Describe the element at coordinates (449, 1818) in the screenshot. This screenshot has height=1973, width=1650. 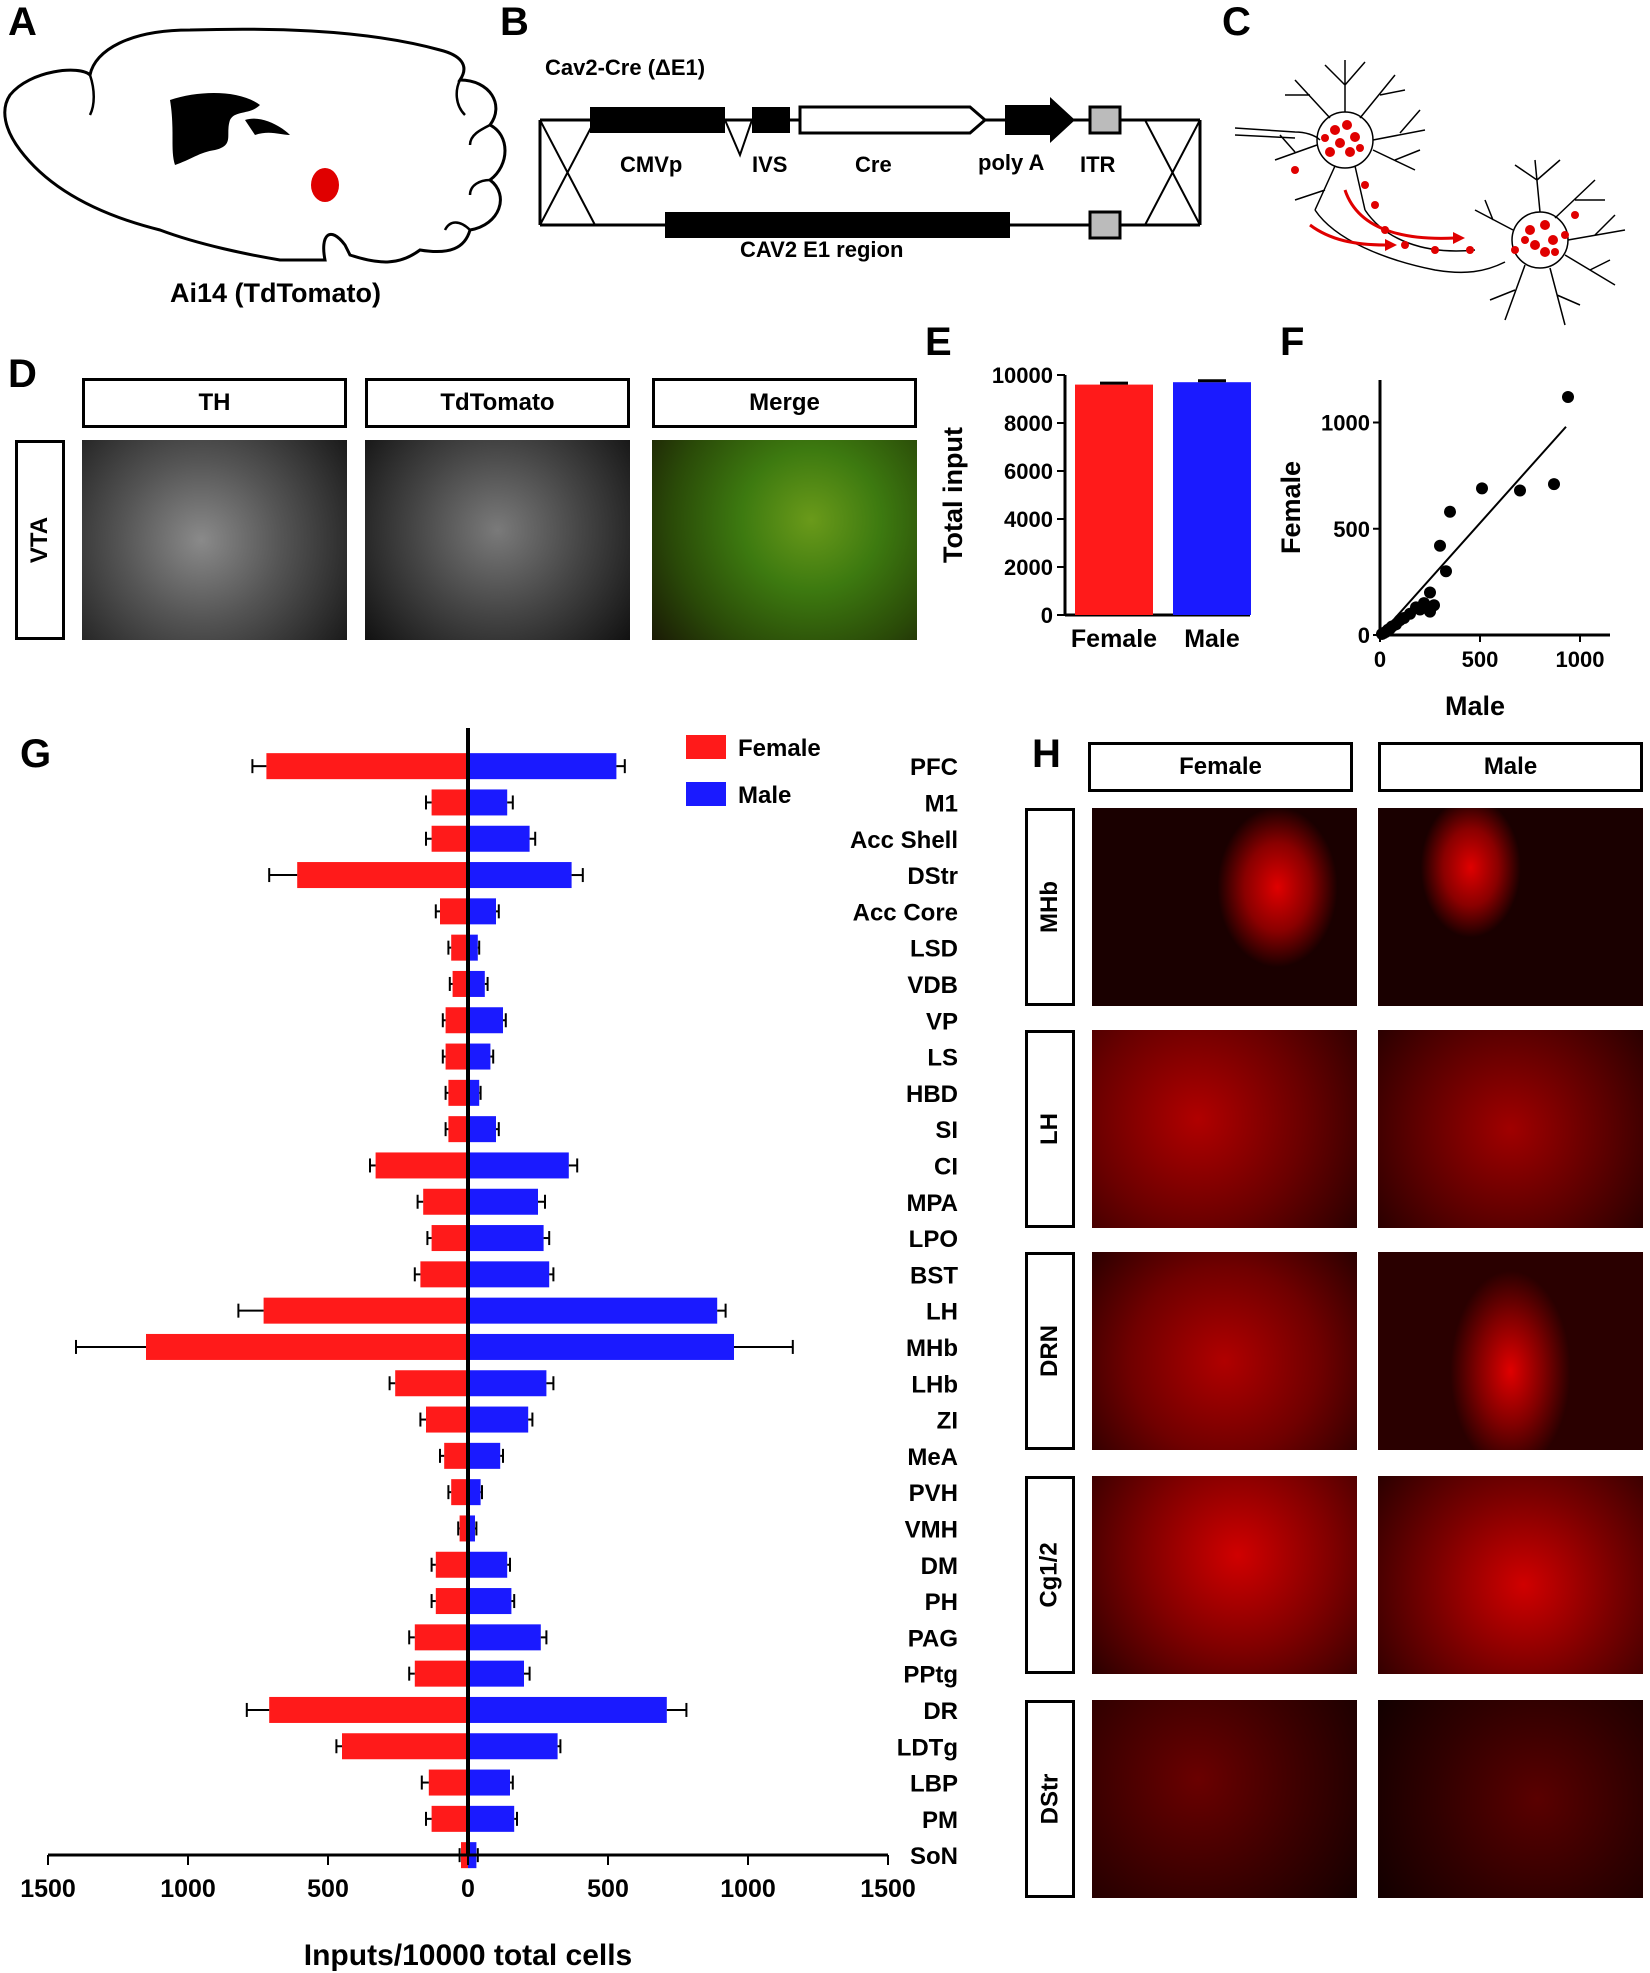
I see `bar-female-pm` at that location.